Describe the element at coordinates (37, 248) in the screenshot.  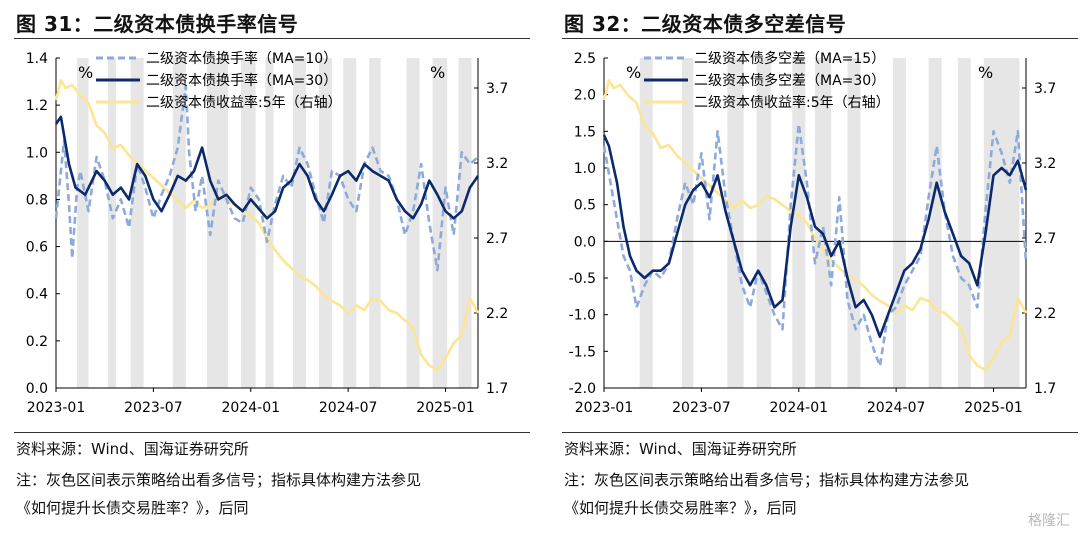
I see `left-tick-label: 0.6` at that location.